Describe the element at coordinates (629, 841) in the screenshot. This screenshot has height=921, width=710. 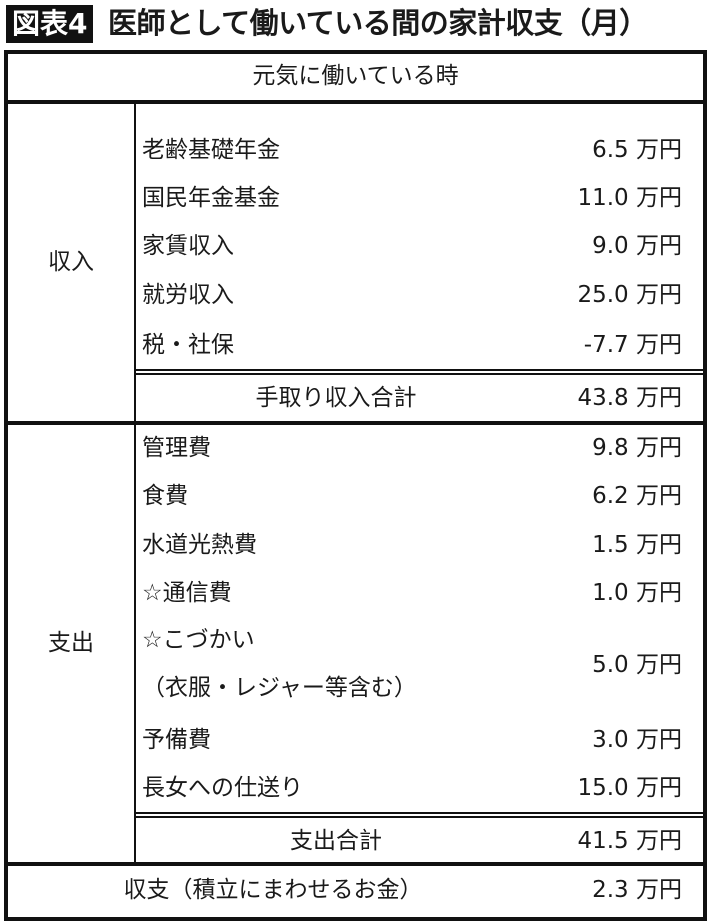
I see `expense-total-value: 41.5 万円` at that location.